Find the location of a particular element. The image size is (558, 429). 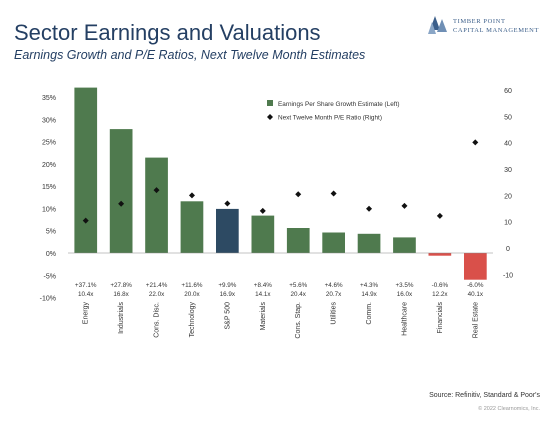

category-label: Comm. is located at coordinates (369, 313).